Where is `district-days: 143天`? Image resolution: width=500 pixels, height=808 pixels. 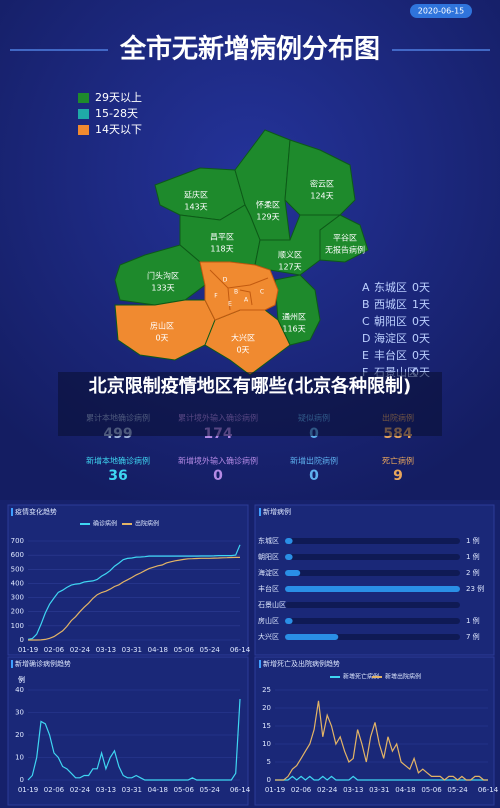
district-days: 143天 is located at coordinates (195, 207).